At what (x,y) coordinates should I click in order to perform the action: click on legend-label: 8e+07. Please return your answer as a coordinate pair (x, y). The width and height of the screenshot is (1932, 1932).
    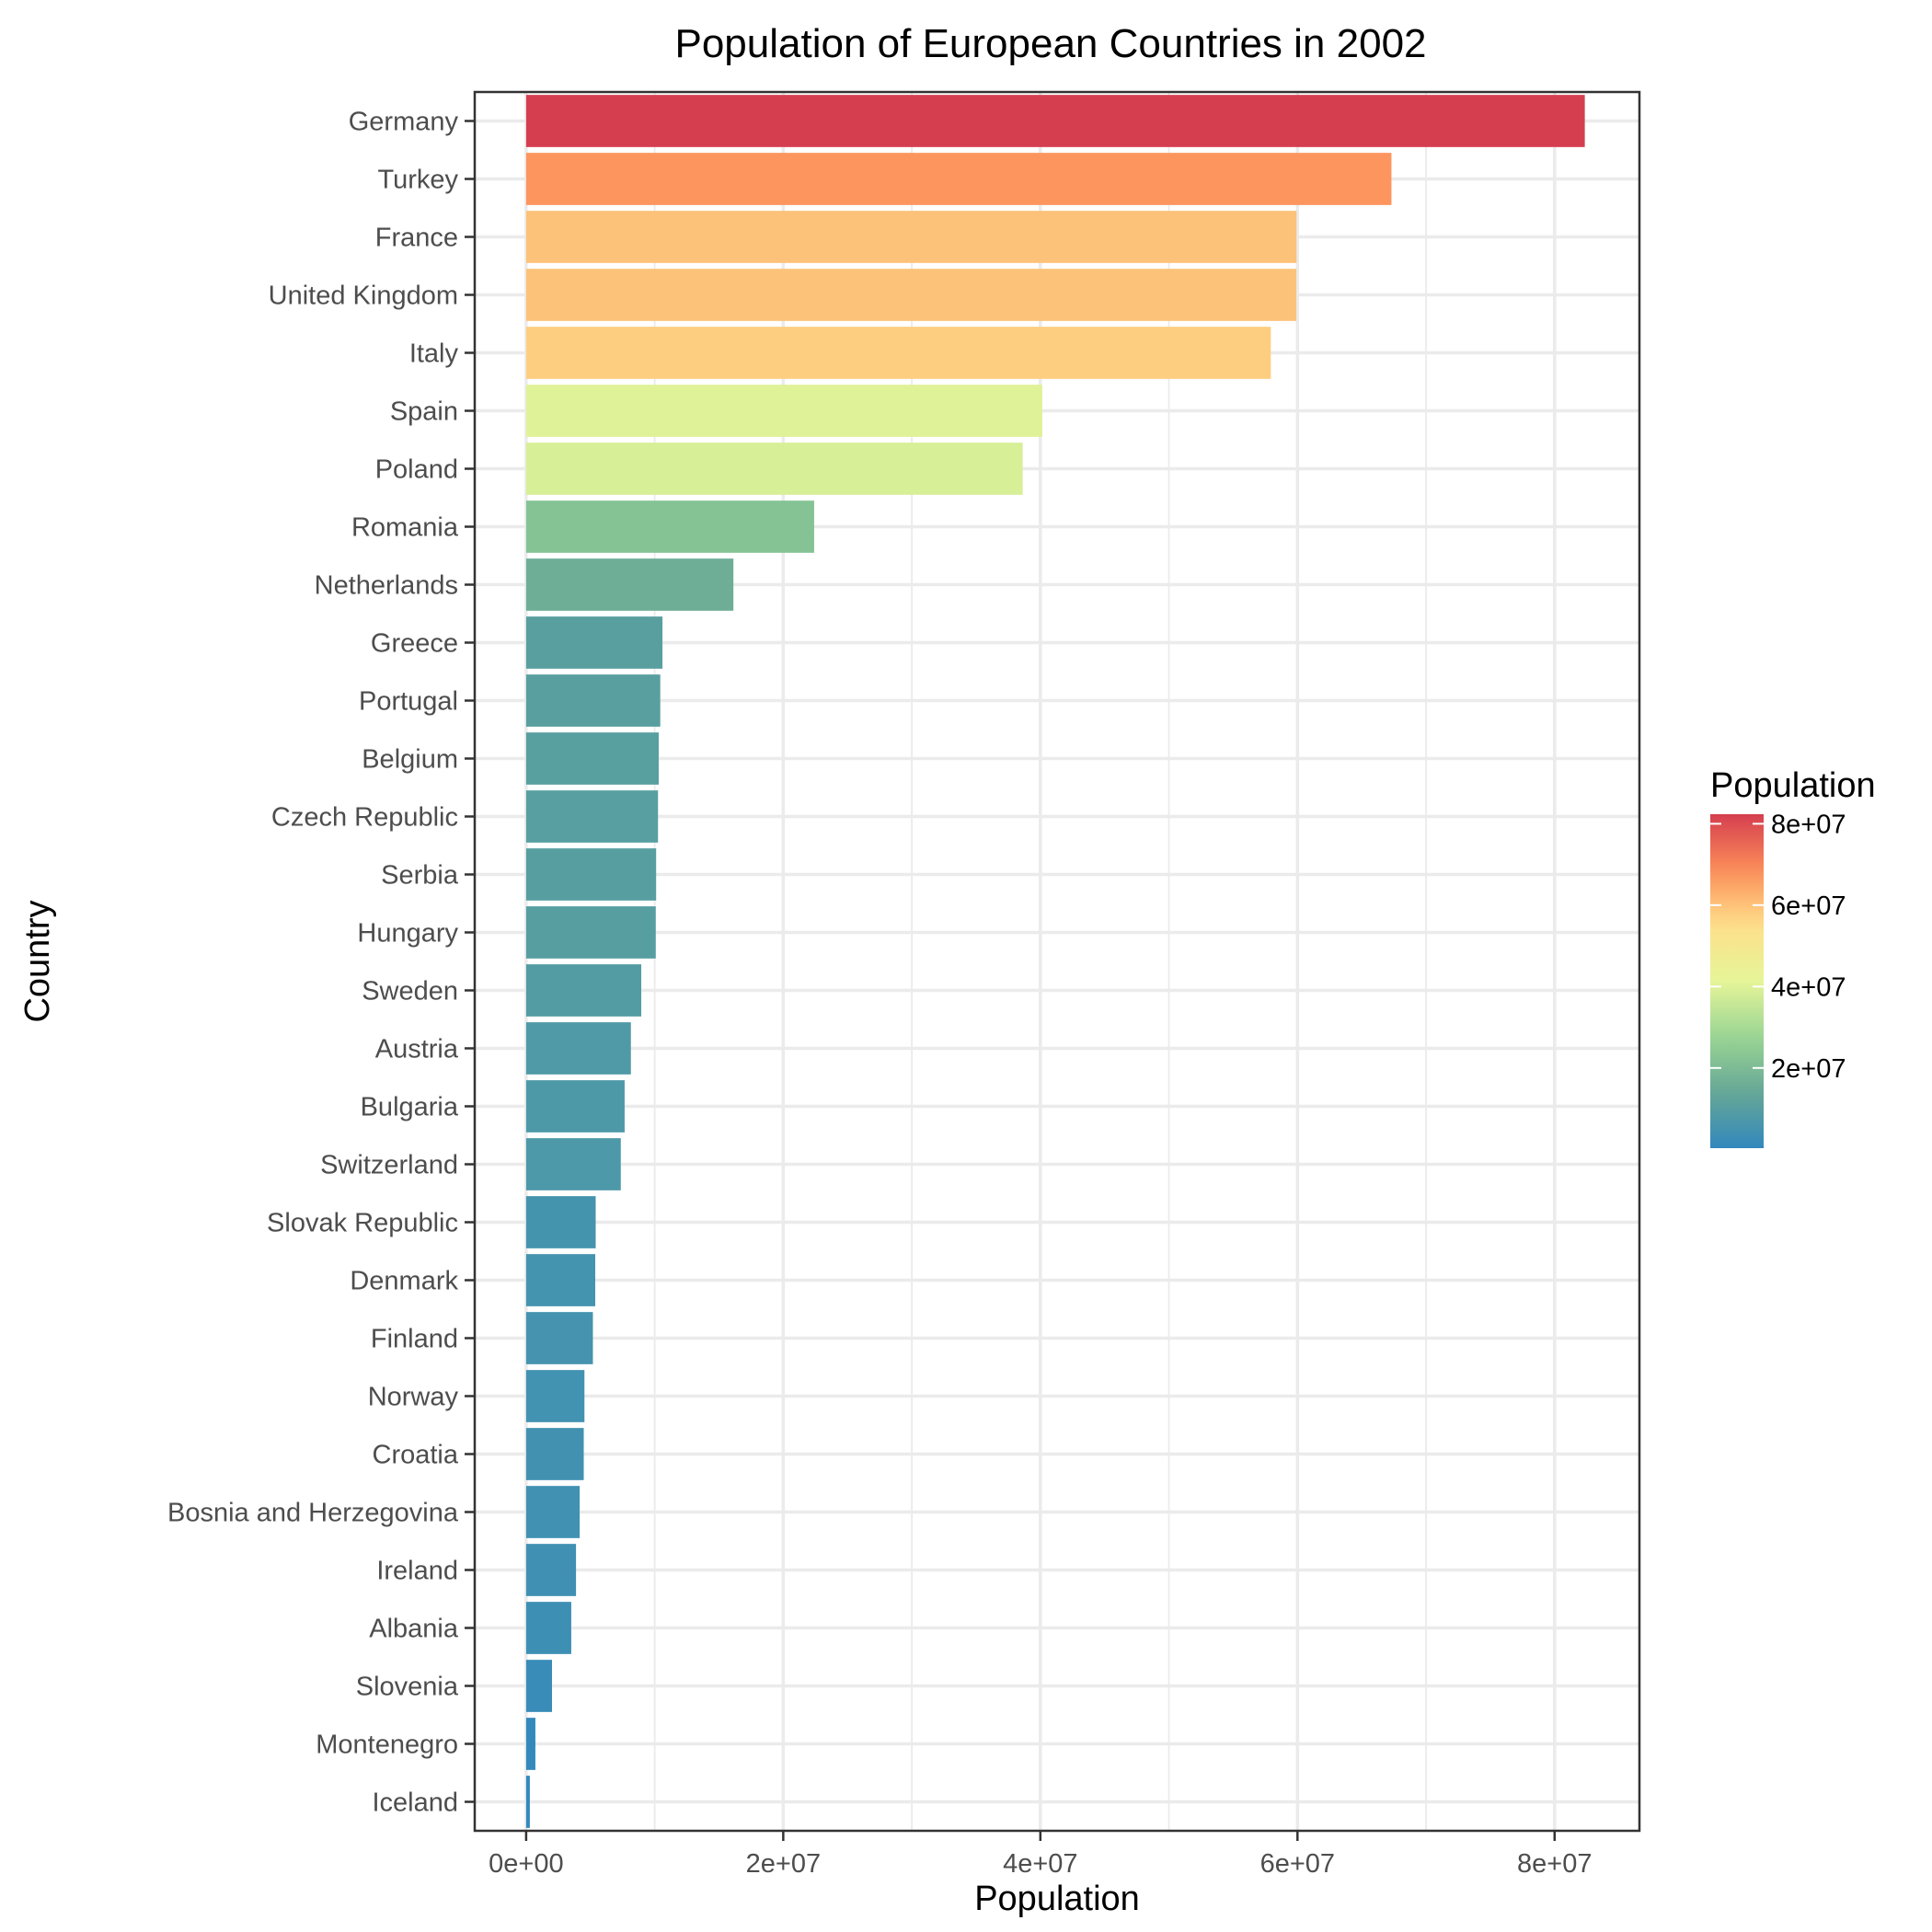
    Looking at the image, I should click on (1808, 824).